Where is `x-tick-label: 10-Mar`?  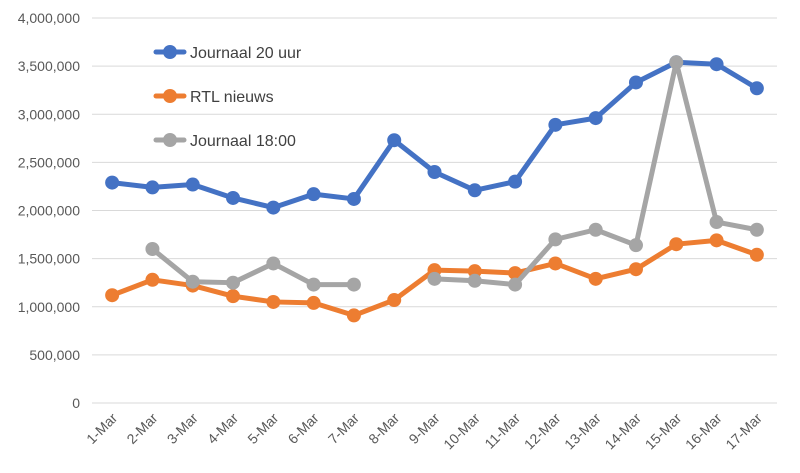 x-tick-label: 10-Mar is located at coordinates (461, 431).